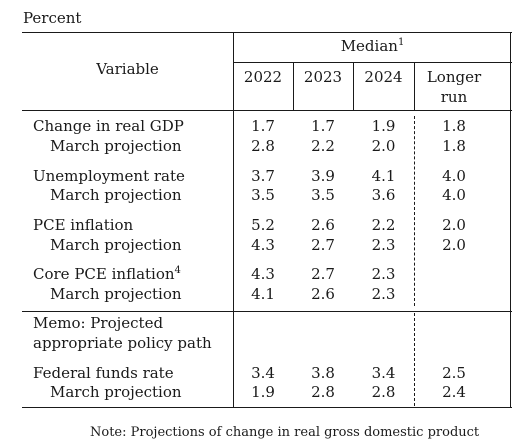 The width and height of the screenshot is (512, 440). What do you see at coordinates (454, 77) in the screenshot?
I see `header-col-longer: Longer` at bounding box center [454, 77].